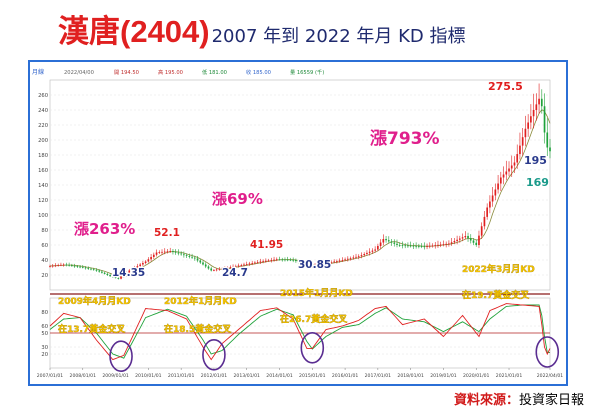  I want to click on k-line, so click(300, 332).